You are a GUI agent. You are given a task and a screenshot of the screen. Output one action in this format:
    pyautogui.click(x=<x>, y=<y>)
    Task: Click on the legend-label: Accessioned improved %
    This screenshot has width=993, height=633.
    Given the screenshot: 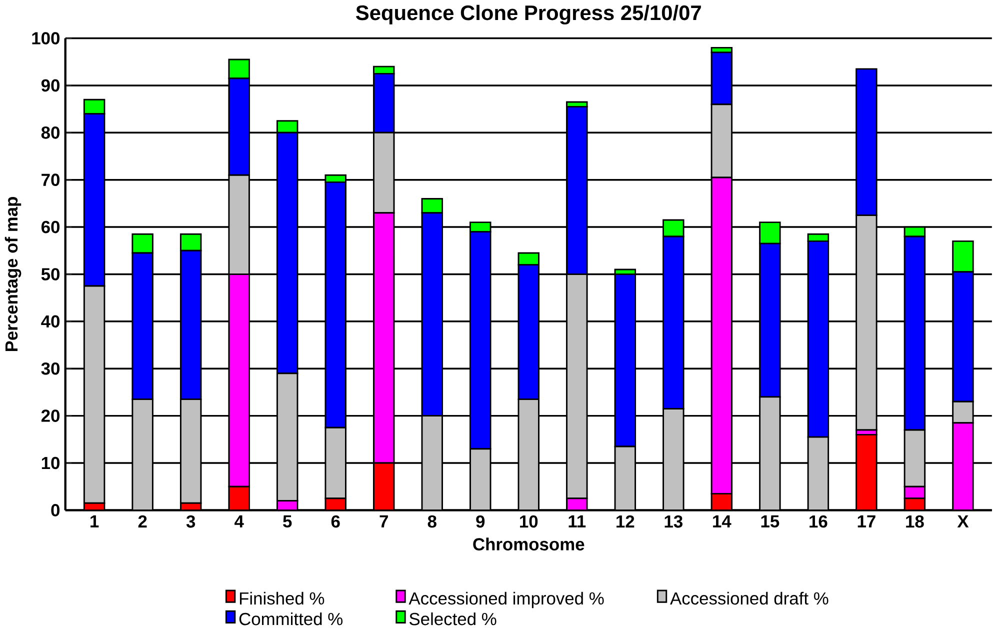 What is the action you would take?
    pyautogui.click(x=506, y=600)
    